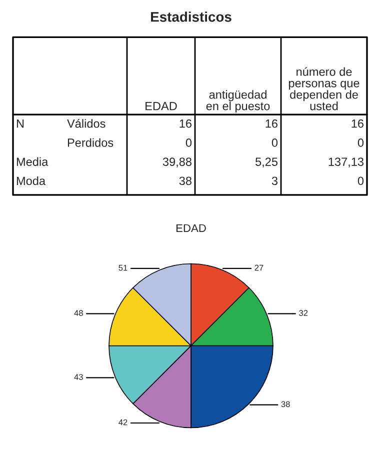 The height and width of the screenshot is (449, 382). Describe the element at coordinates (91, 142) in the screenshot. I see `text: Perdidos` at that location.